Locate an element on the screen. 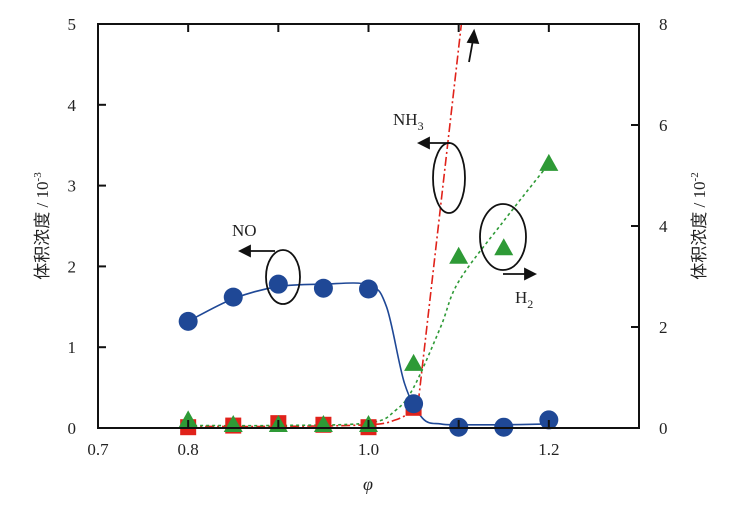  y-left-tick-label: 2 is located at coordinates (72, 266).